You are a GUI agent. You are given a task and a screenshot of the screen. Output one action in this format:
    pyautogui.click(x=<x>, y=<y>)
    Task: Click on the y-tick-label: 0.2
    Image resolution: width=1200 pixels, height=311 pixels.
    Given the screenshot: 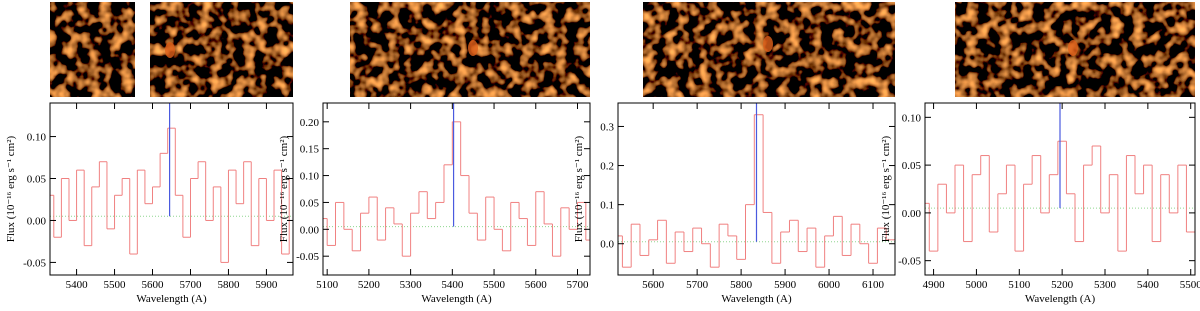 What is the action you would take?
    pyautogui.click(x=607, y=167)
    